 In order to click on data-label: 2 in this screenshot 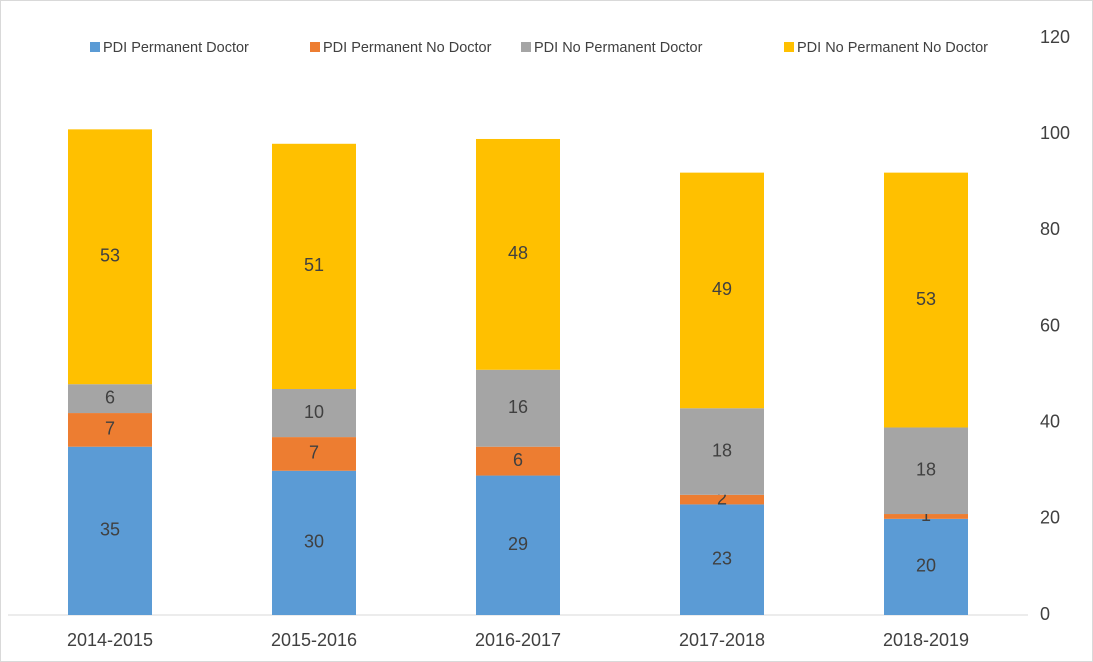, I will do `click(722, 498)`.